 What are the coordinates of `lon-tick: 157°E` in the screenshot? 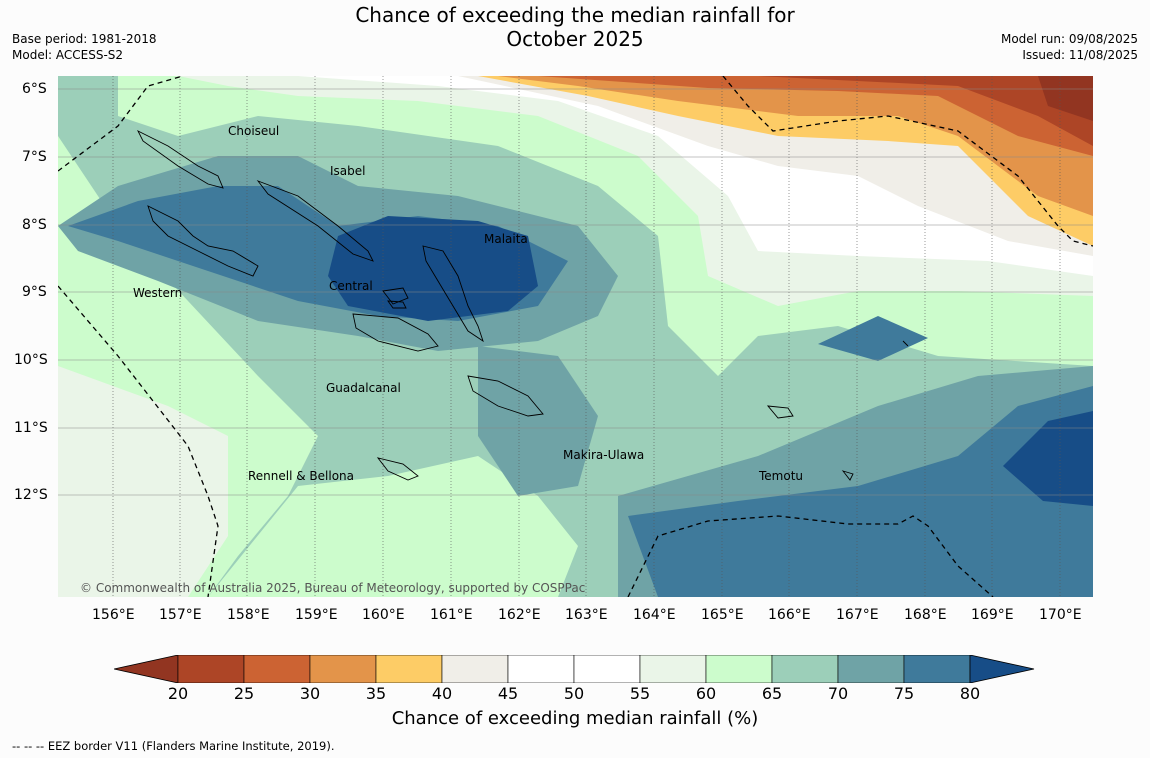 It's located at (180, 615).